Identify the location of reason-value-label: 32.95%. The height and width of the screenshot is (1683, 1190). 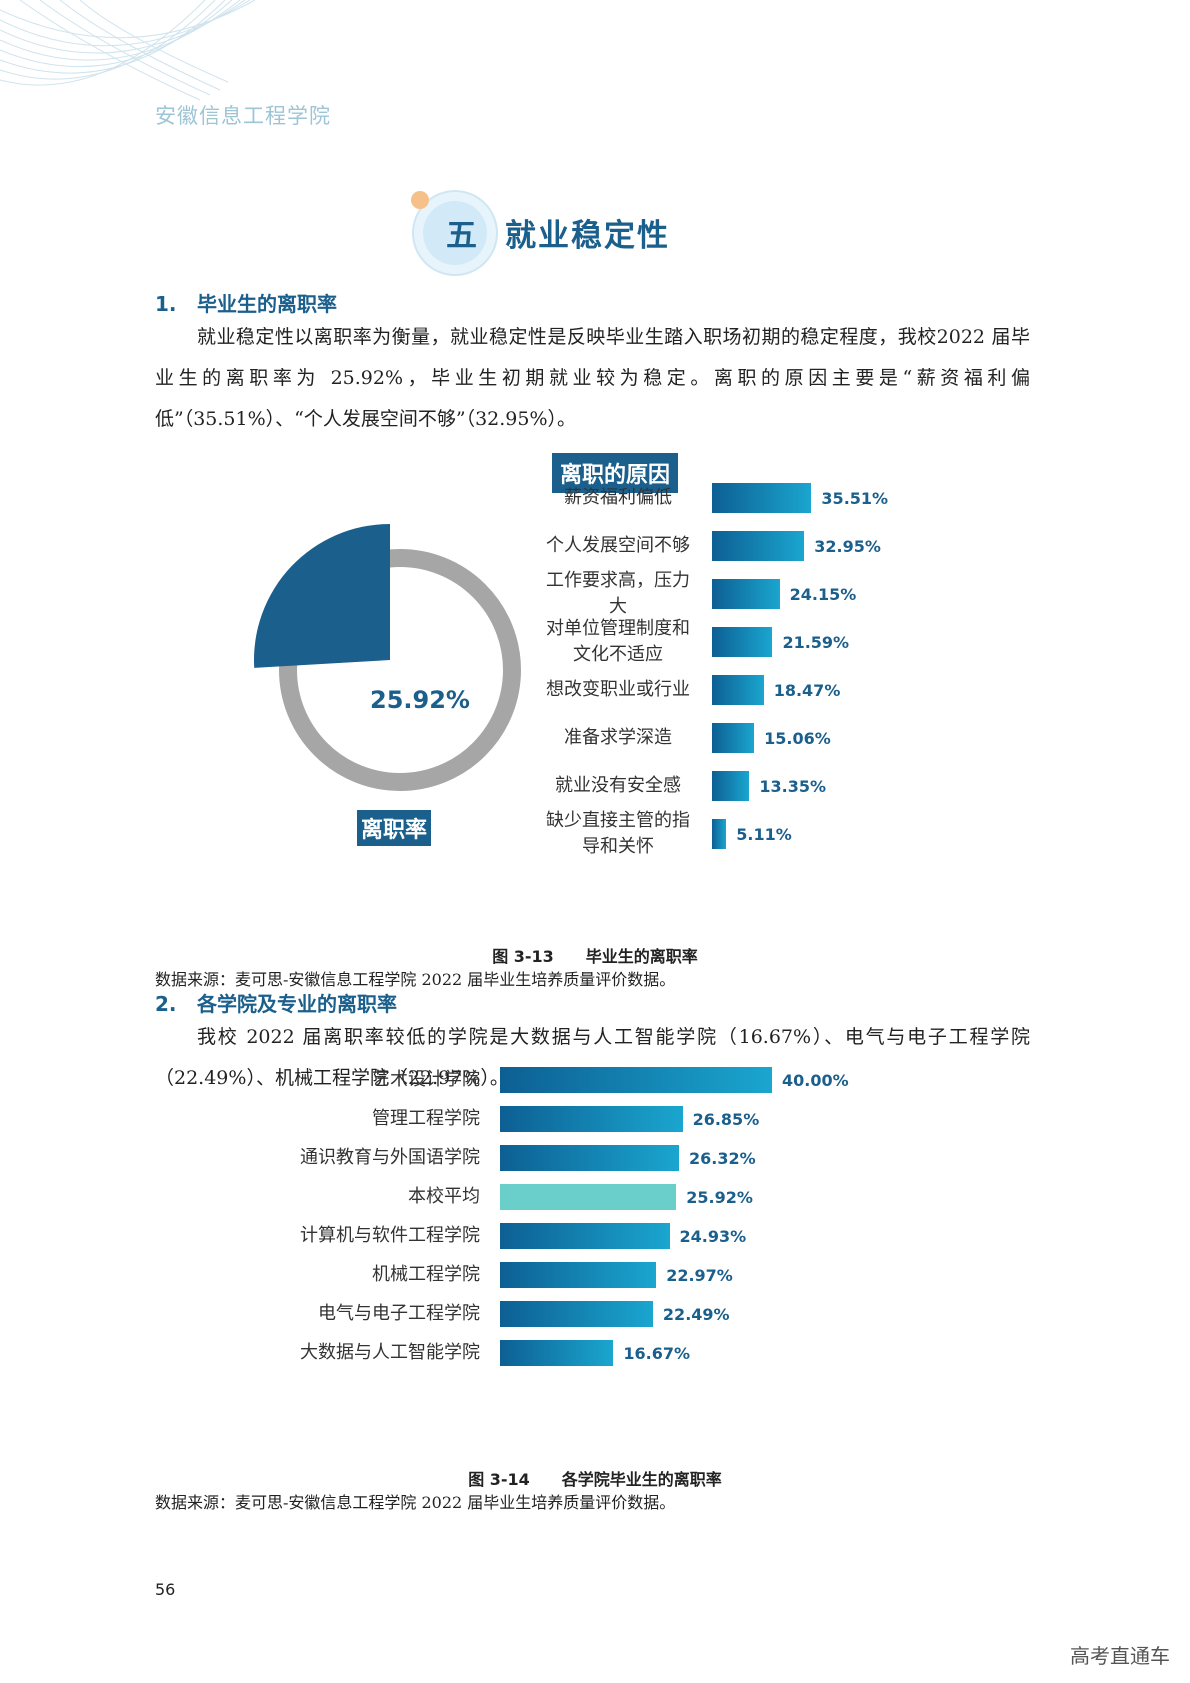
(847, 546).